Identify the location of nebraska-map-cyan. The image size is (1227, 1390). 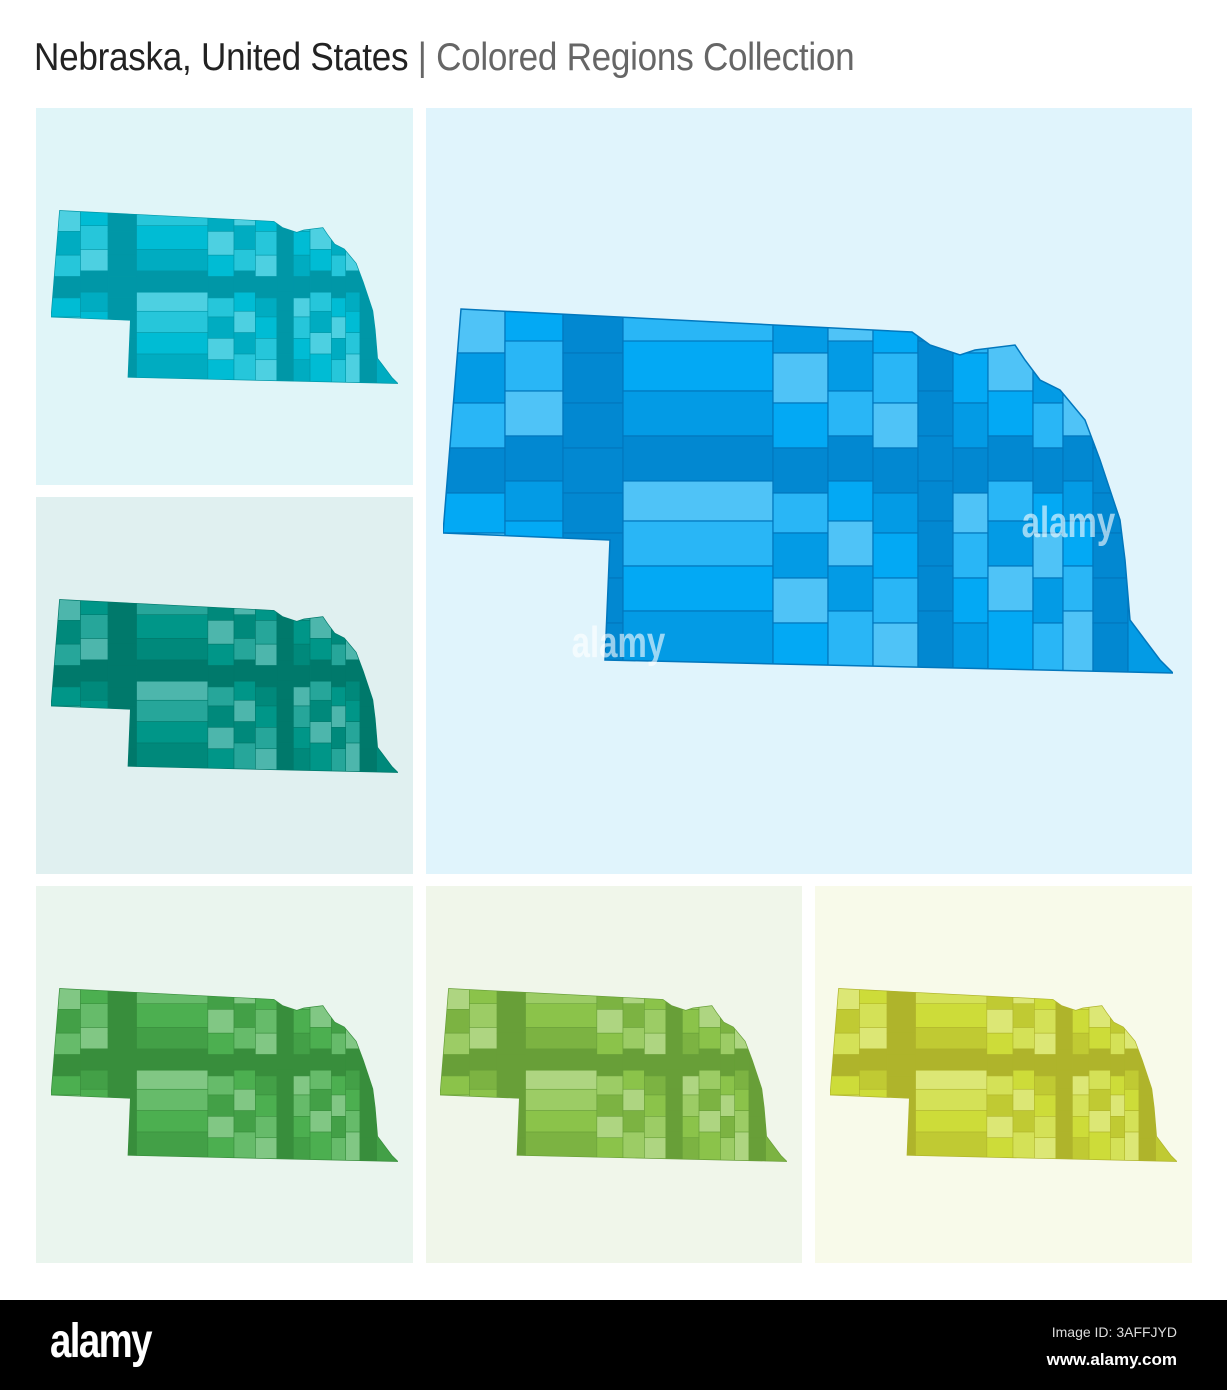
(224, 297).